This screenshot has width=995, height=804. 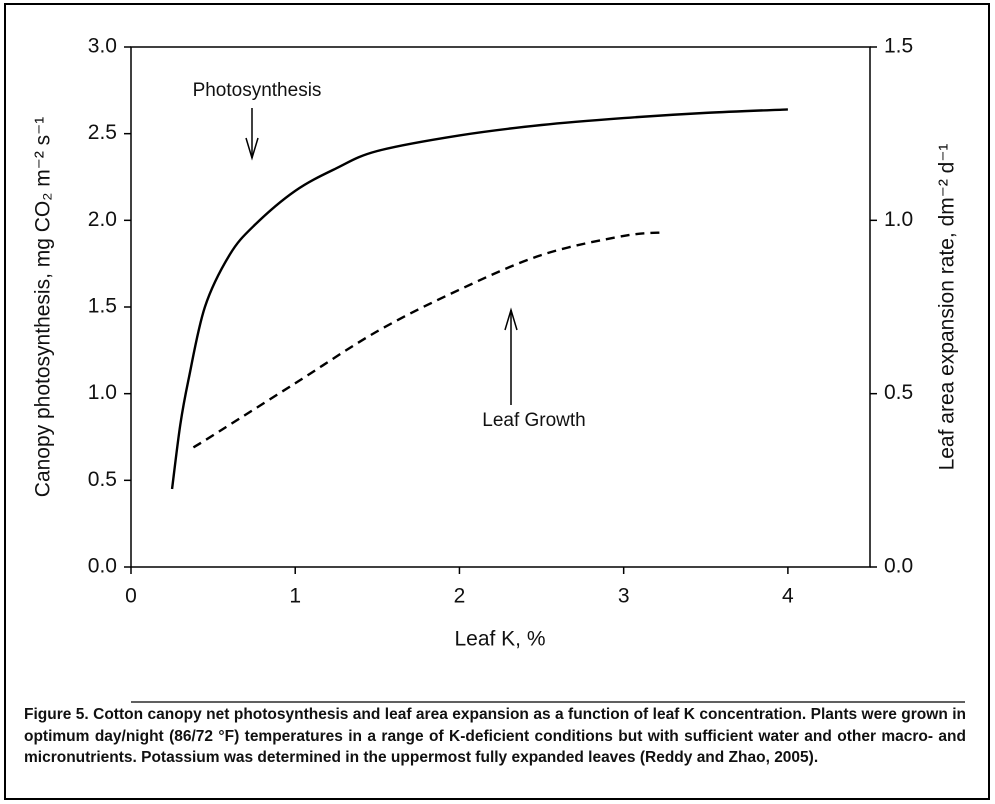 What do you see at coordinates (460, 596) in the screenshot?
I see `x-tick-label: 2` at bounding box center [460, 596].